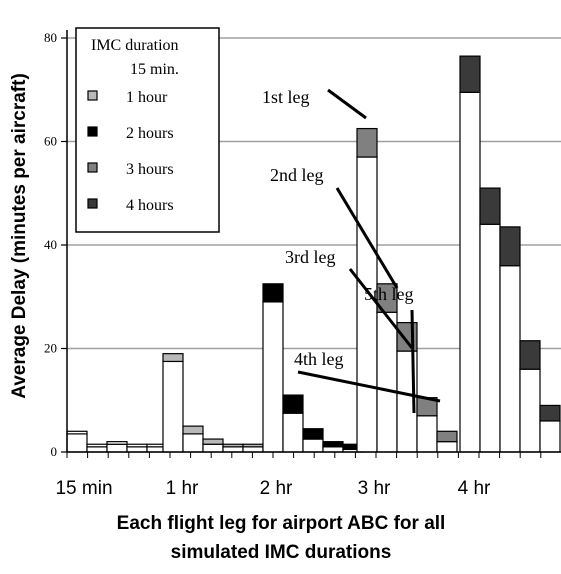 This screenshot has height=574, width=561. What do you see at coordinates (117, 443) in the screenshot?
I see `bar-15min-leg3-extra` at bounding box center [117, 443].